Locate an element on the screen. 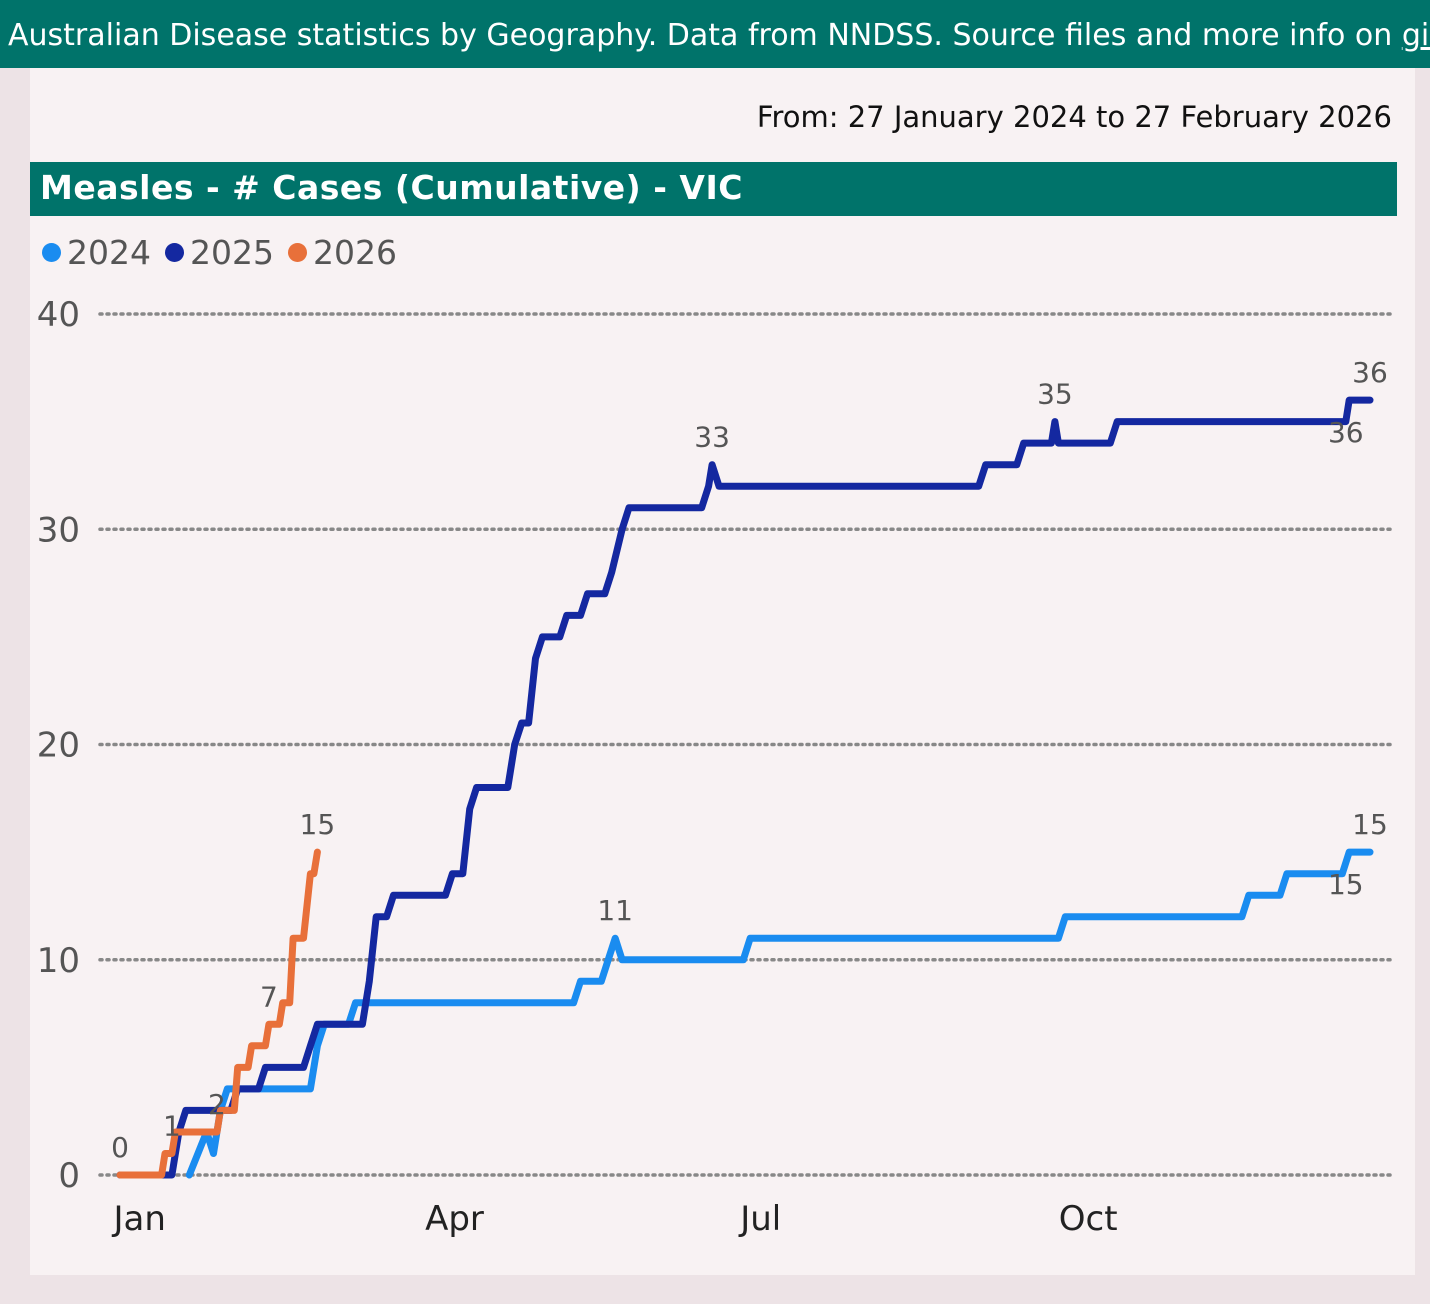 The height and width of the screenshot is (1304, 1430). x-tick-apr: Apr is located at coordinates (454, 1219).